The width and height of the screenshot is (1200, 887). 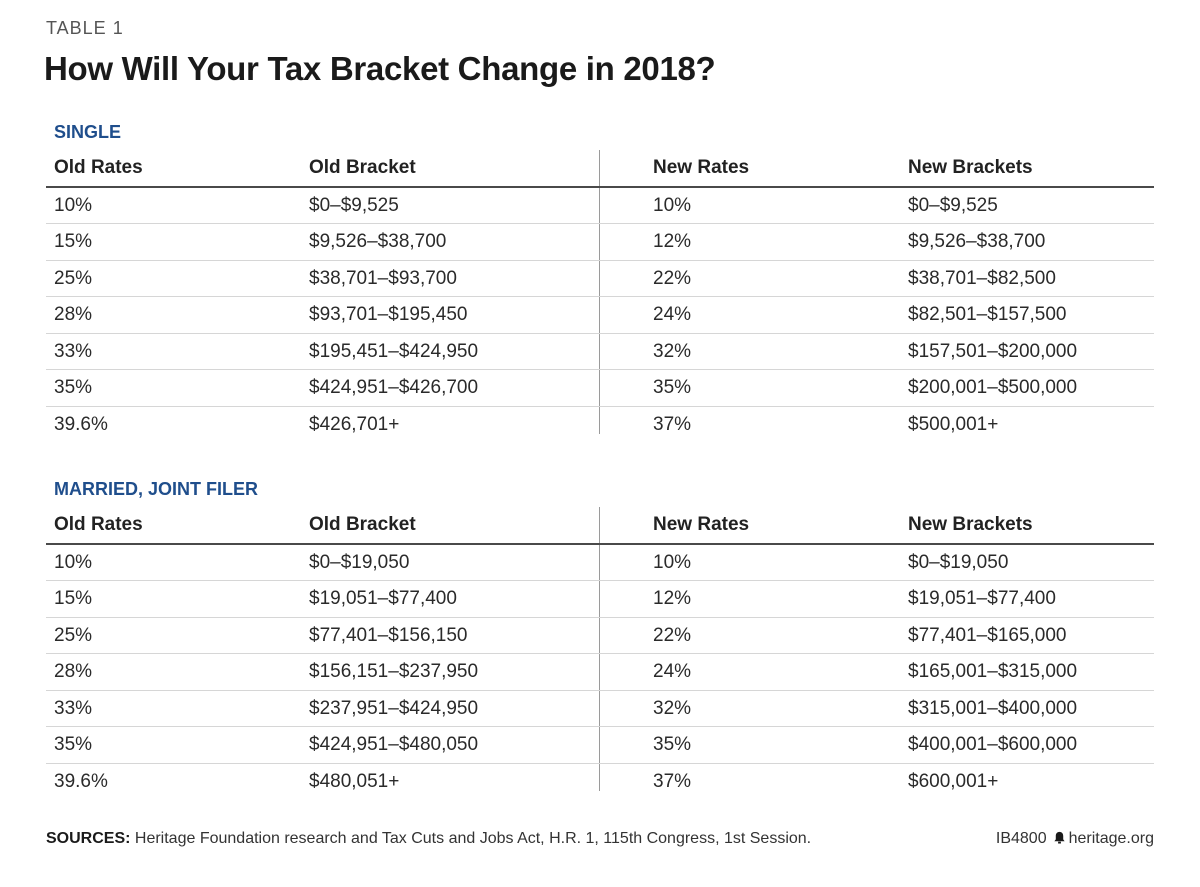 What do you see at coordinates (987, 635) in the screenshot?
I see `new-bracket-cell: $77,401–$165,000` at bounding box center [987, 635].